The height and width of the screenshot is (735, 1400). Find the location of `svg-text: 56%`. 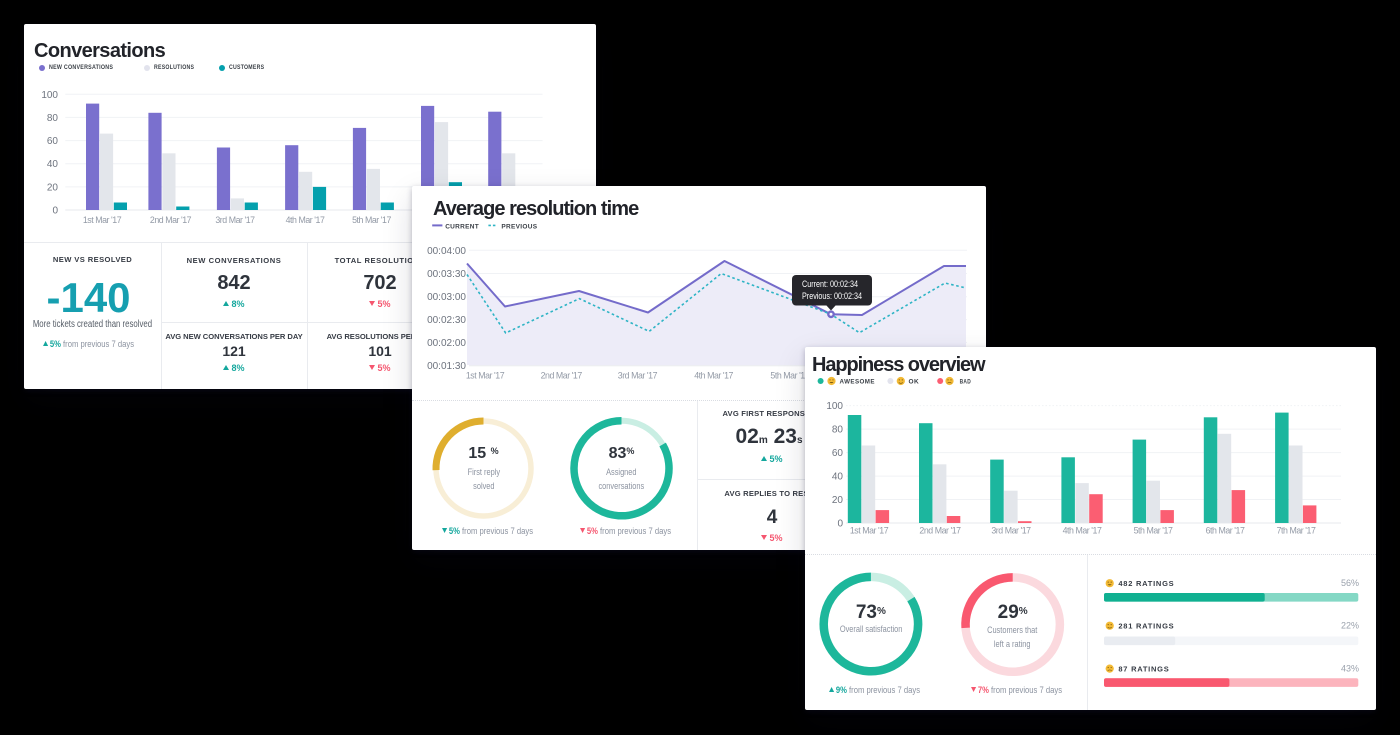

svg-text: 56% is located at coordinates (1350, 583).